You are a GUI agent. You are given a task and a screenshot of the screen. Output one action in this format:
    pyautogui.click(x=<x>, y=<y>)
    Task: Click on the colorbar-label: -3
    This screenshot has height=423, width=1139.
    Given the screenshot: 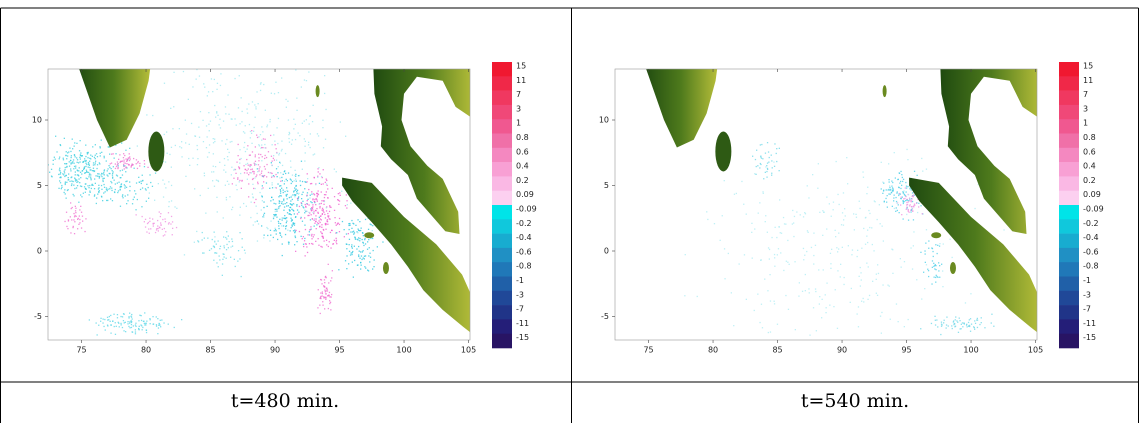 What is the action you would take?
    pyautogui.click(x=520, y=294)
    